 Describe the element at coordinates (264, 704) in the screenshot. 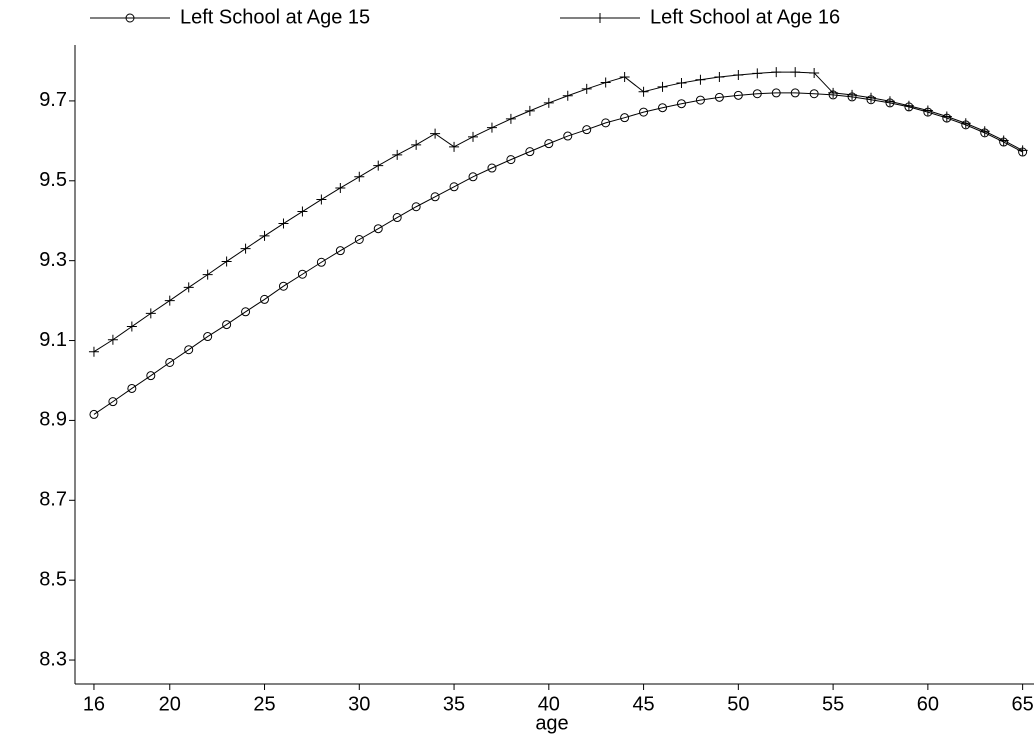

I see `x-tick-label: 25` at that location.